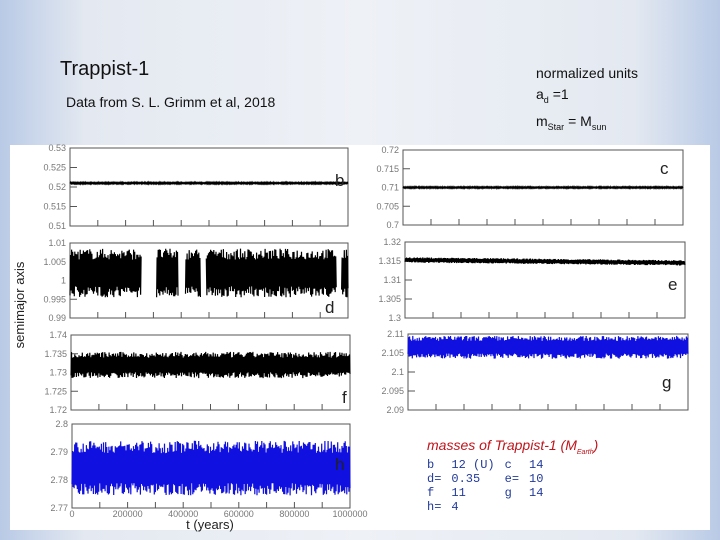 This screenshot has height=540, width=720. What do you see at coordinates (58, 410) in the screenshot?
I see `y-tick-label: 1.72` at bounding box center [58, 410].